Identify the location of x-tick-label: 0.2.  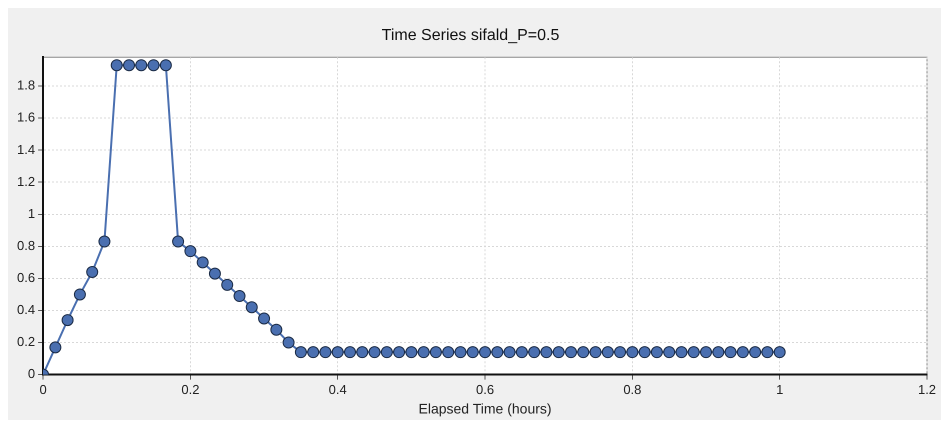
(190, 389).